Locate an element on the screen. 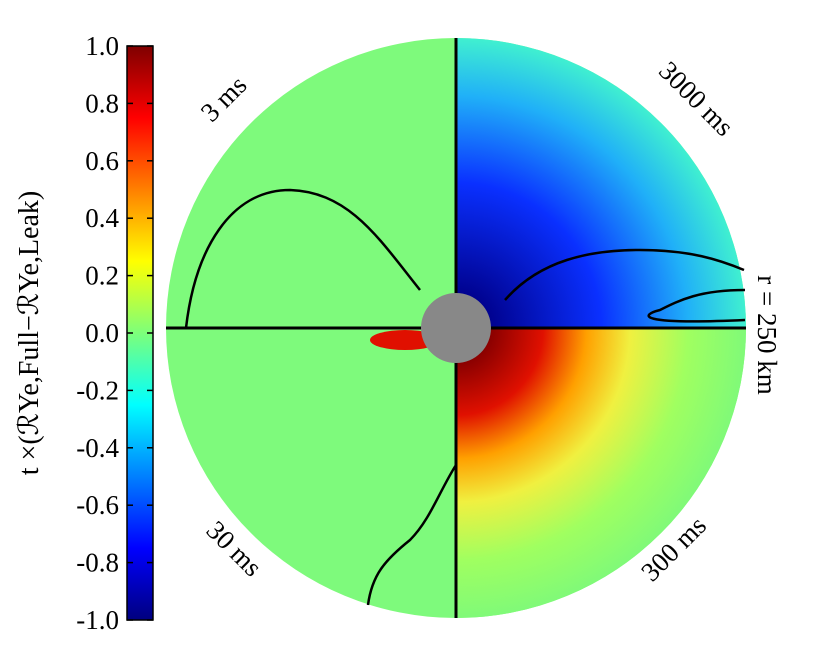 This screenshot has width=830, height=657. colorbar-tick-label: -0.6 is located at coordinates (97, 505).